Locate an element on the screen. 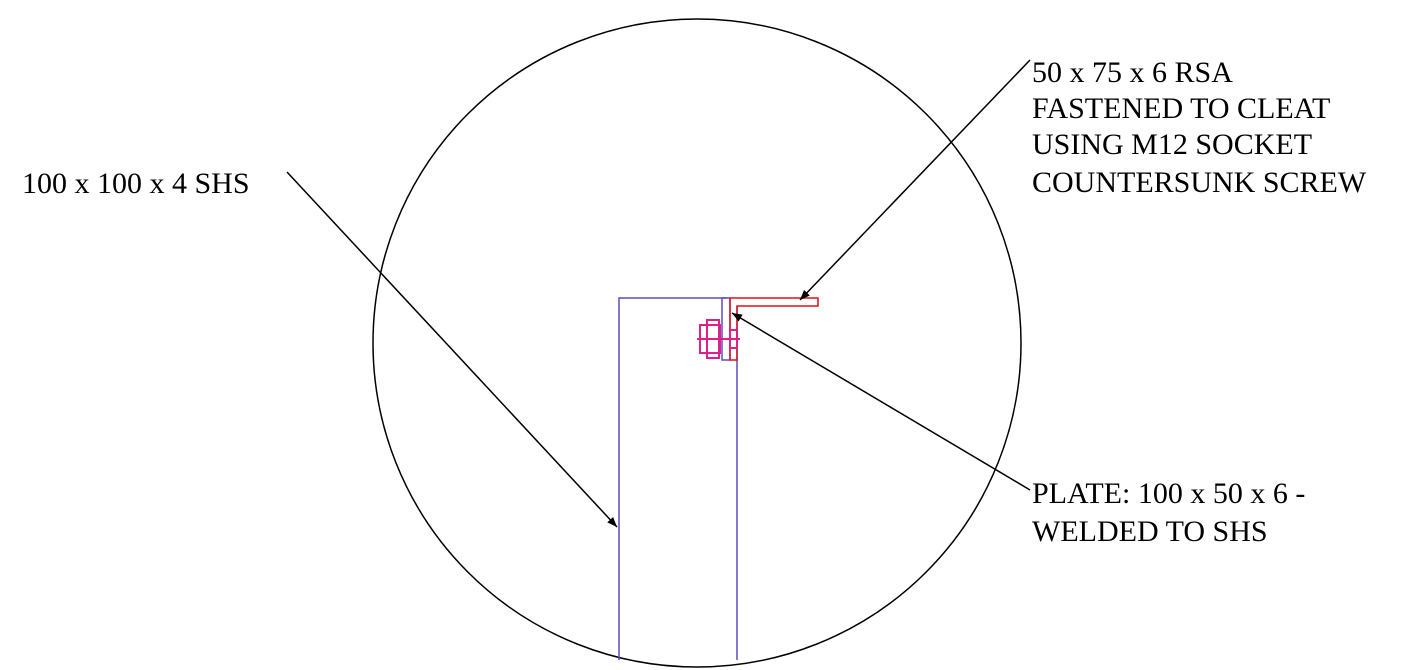 The width and height of the screenshot is (1426, 670). callout-text: FASTENED TO CLEAT is located at coordinates (1181, 108).